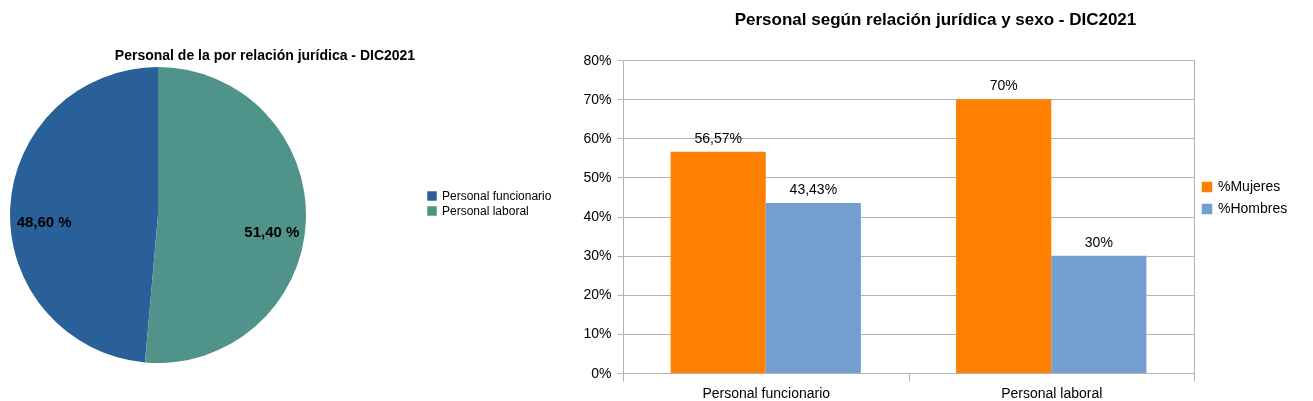 Image resolution: width=1313 pixels, height=401 pixels. I want to click on y-tick-label: 40%, so click(597, 216).